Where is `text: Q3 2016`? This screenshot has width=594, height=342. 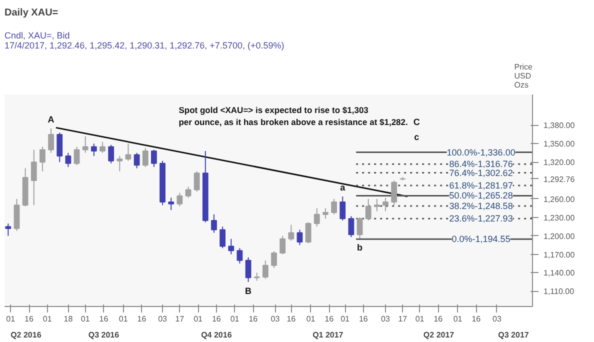
text: Q3 2016 is located at coordinates (104, 335).